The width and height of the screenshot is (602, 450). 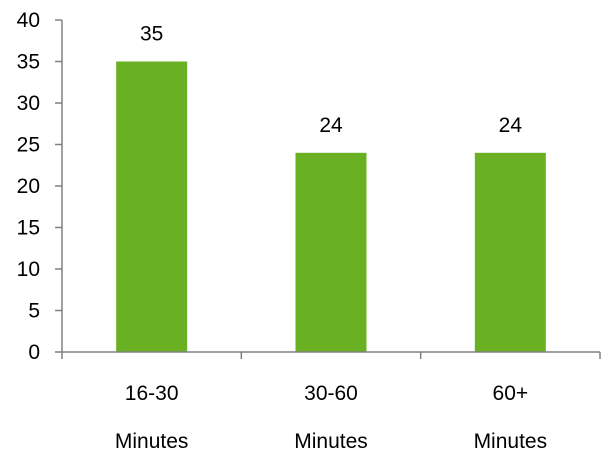 What do you see at coordinates (28, 145) in the screenshot?
I see `y-tick-label-25: 25` at bounding box center [28, 145].